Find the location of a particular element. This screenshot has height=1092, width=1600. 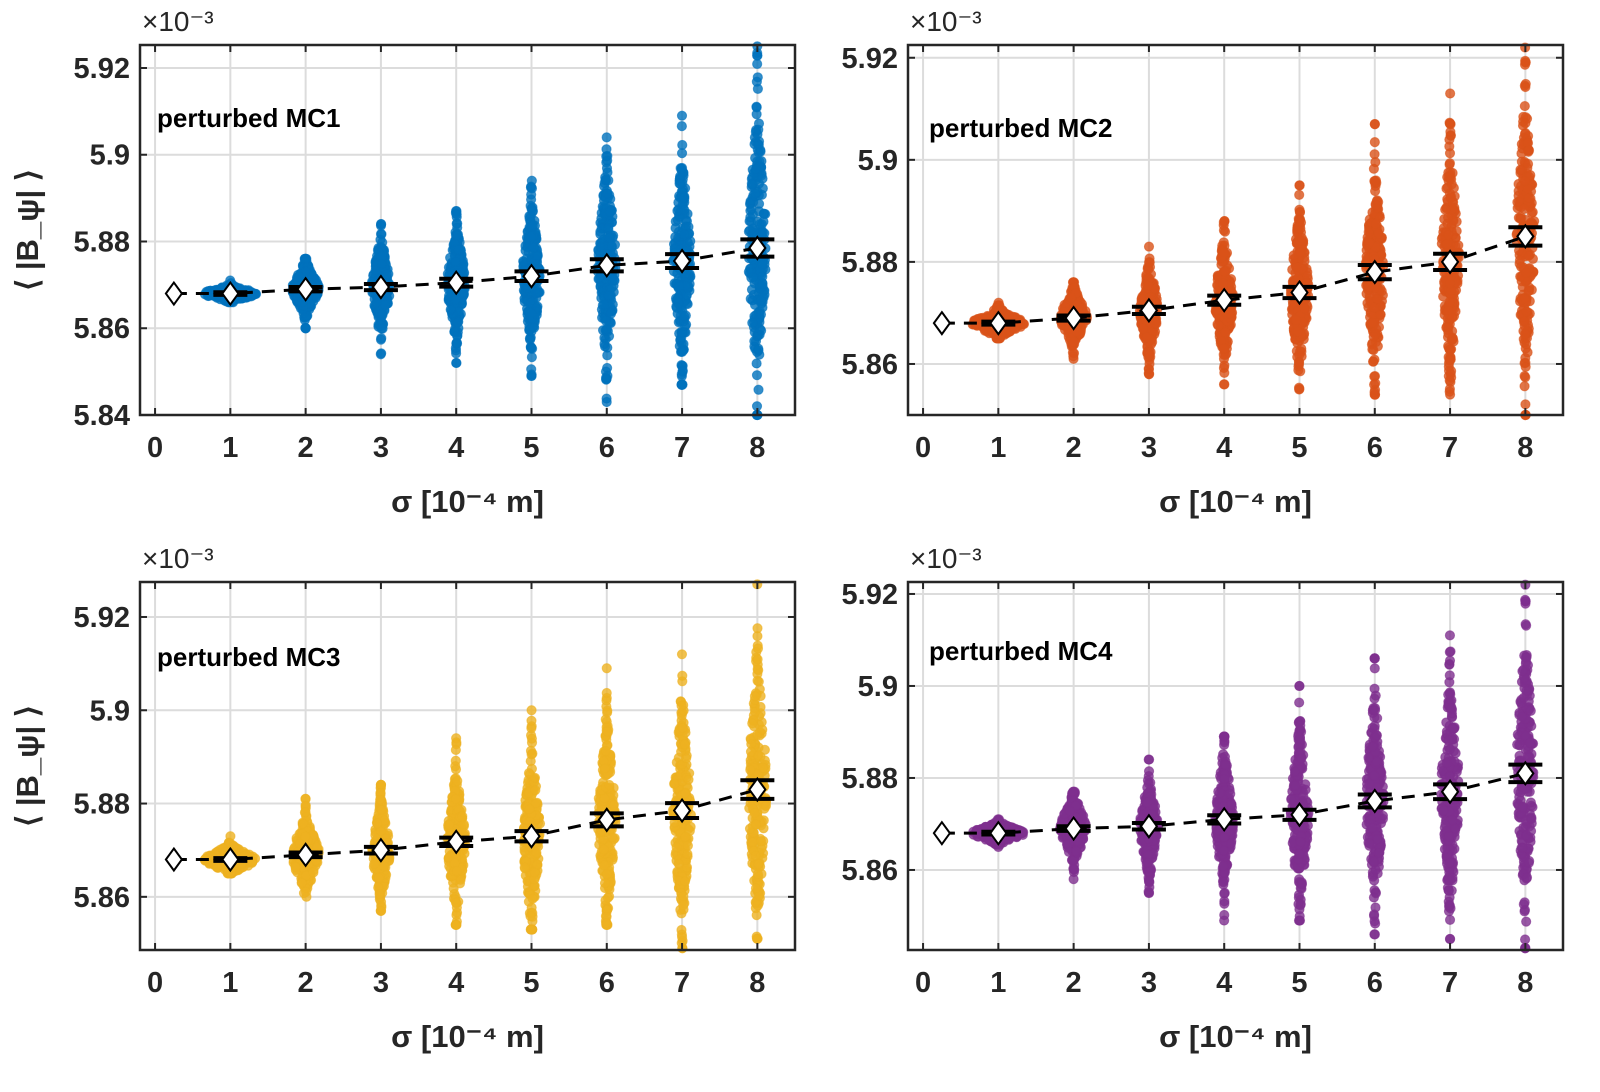

x-tick-label: 5 is located at coordinates (1299, 448).